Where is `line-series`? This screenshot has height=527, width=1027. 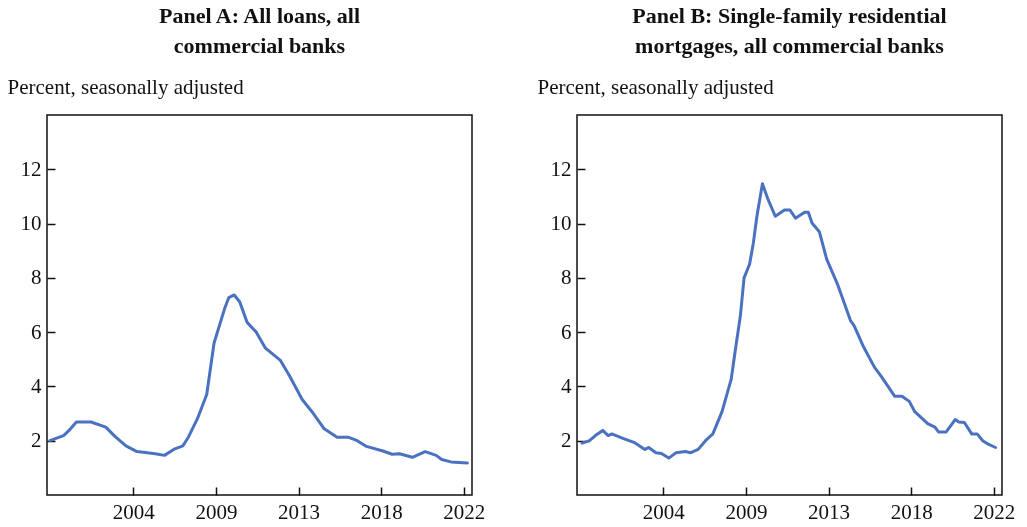
line-series is located at coordinates (258, 379).